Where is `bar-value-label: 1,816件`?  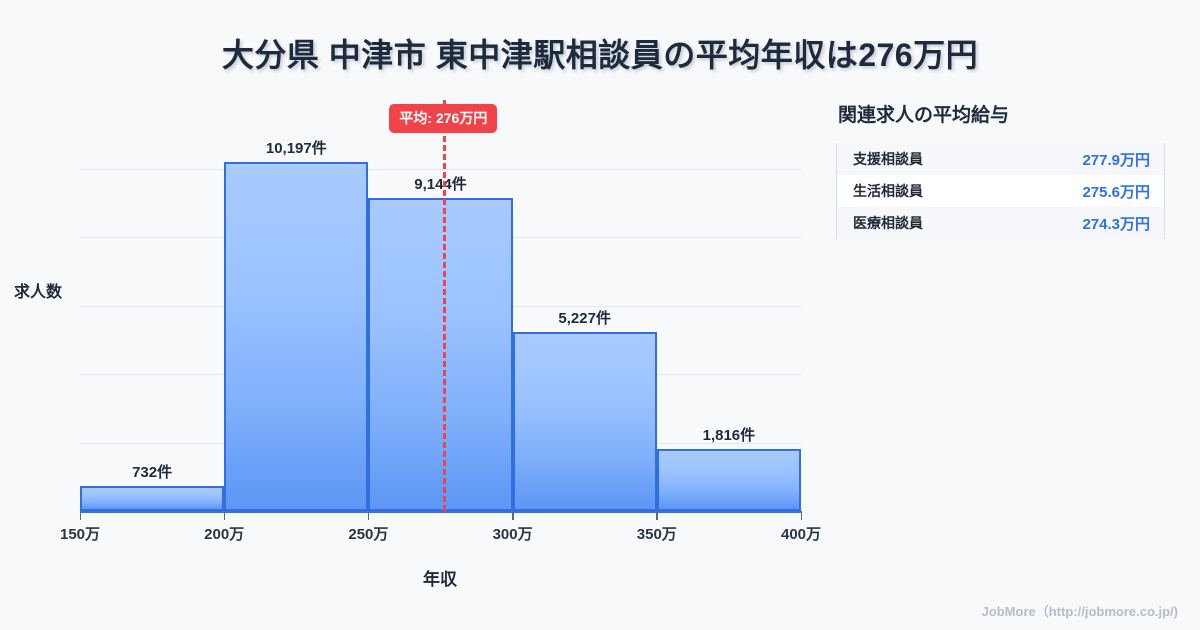 bar-value-label: 1,816件 is located at coordinates (729, 435).